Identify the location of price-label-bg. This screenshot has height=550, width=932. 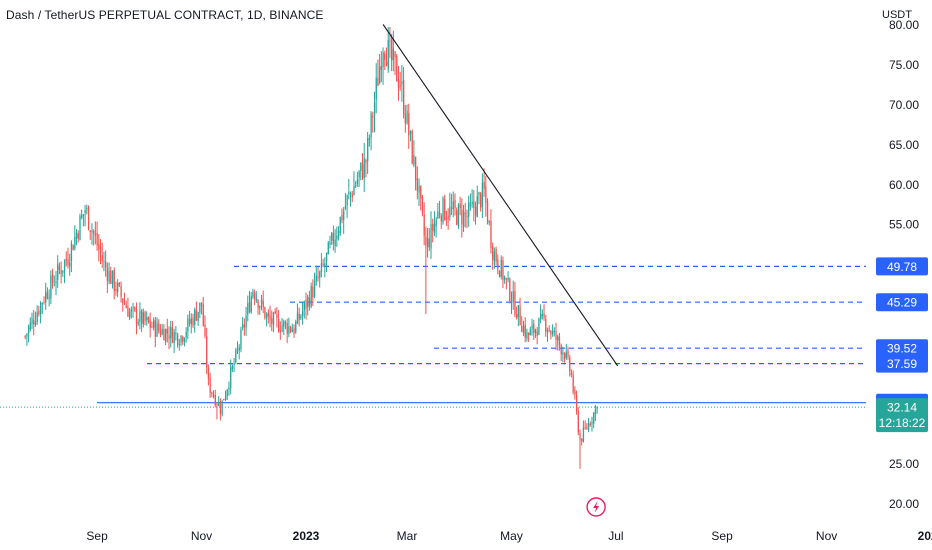
(902, 266).